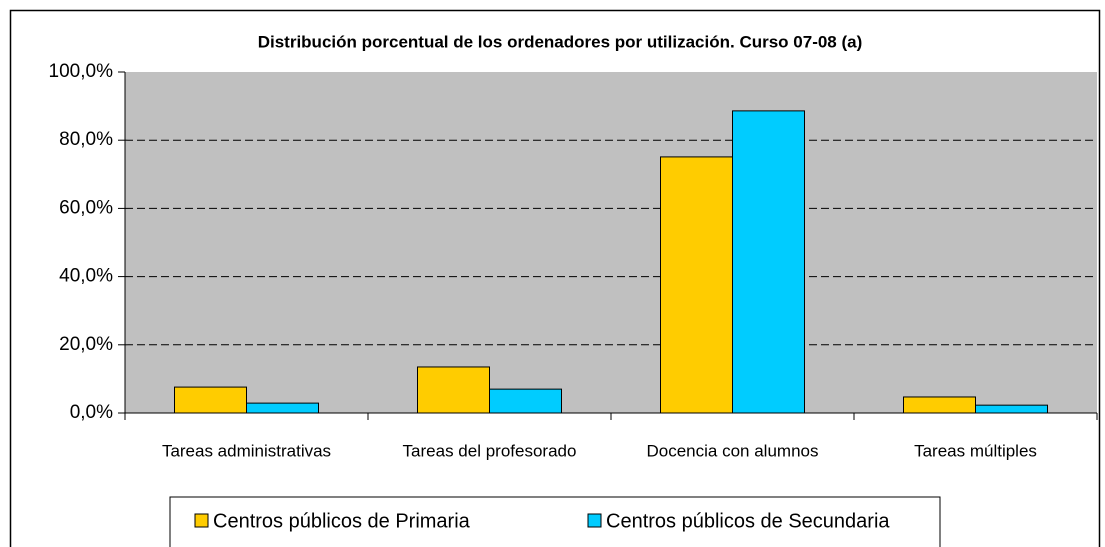  What do you see at coordinates (81, 71) in the screenshot?
I see `y-tick-label: 100,0%` at bounding box center [81, 71].